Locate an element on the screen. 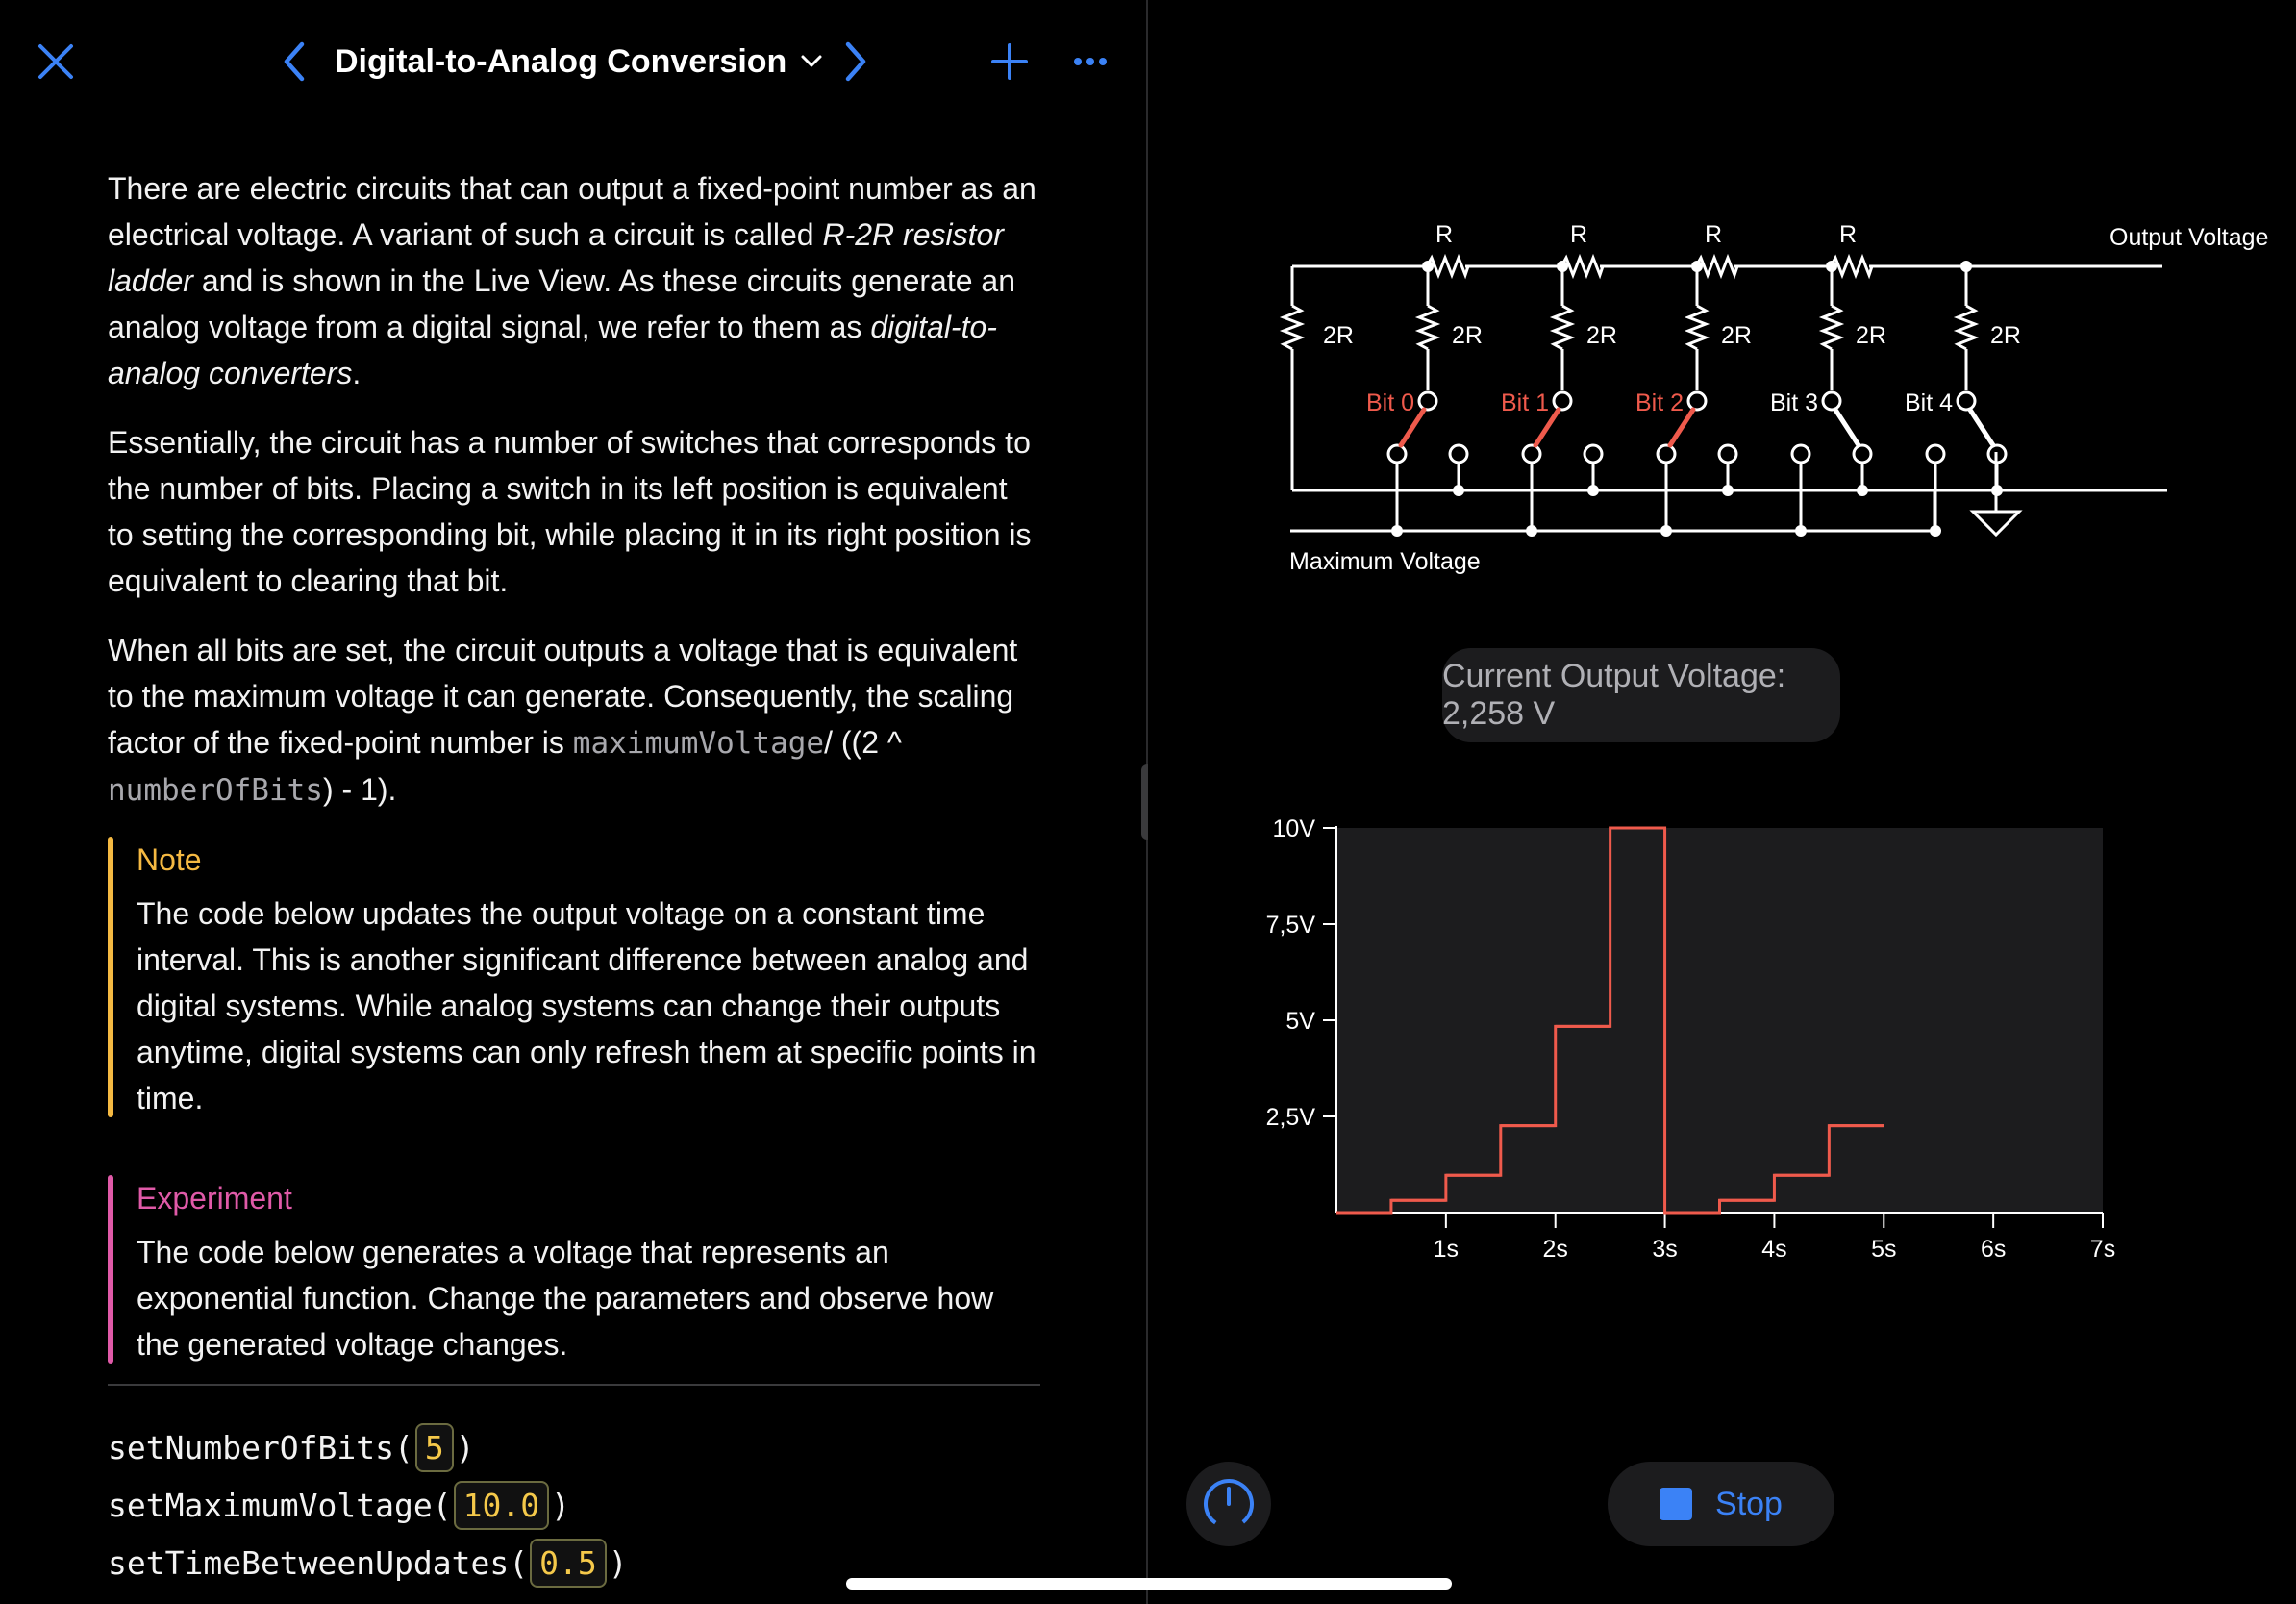 Image resolution: width=2296 pixels, height=1604 pixels. bit-label-1: Bit 1 is located at coordinates (1525, 402).